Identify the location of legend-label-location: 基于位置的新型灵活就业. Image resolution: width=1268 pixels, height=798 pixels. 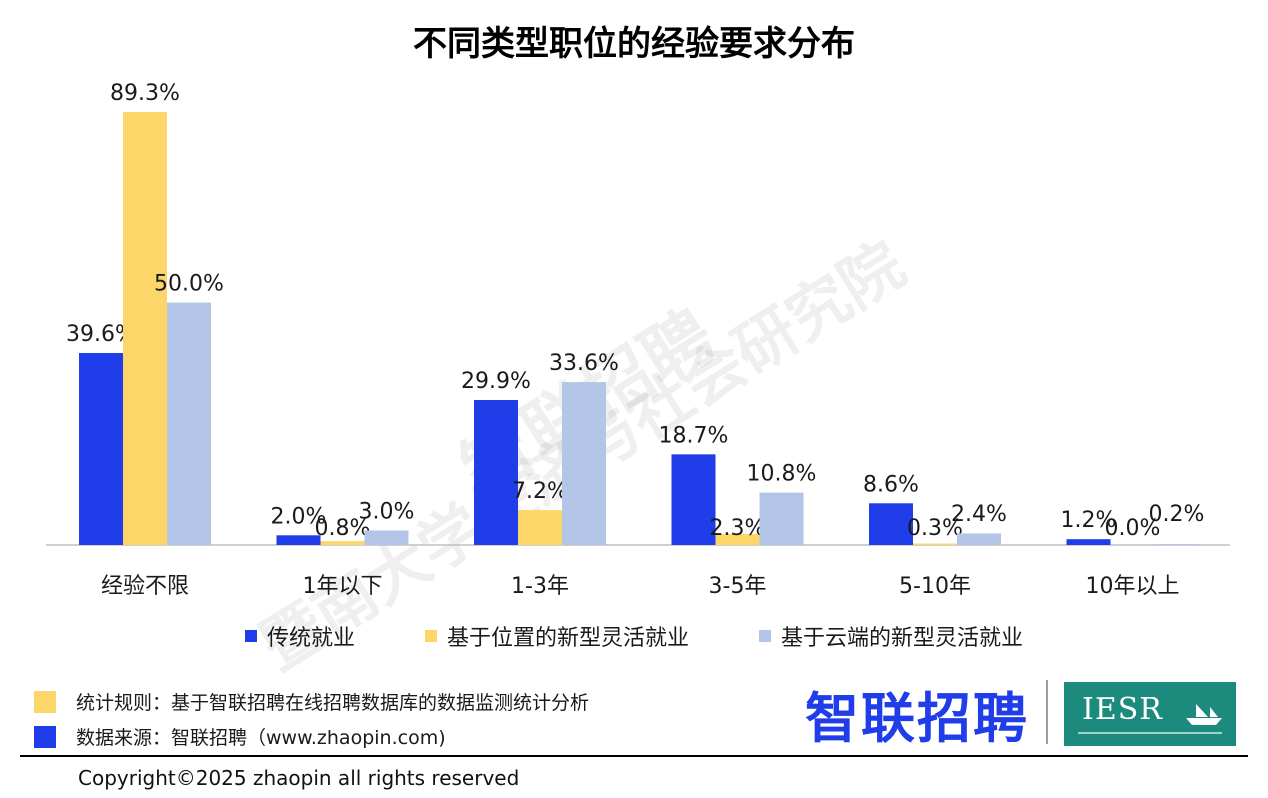
(567, 638).